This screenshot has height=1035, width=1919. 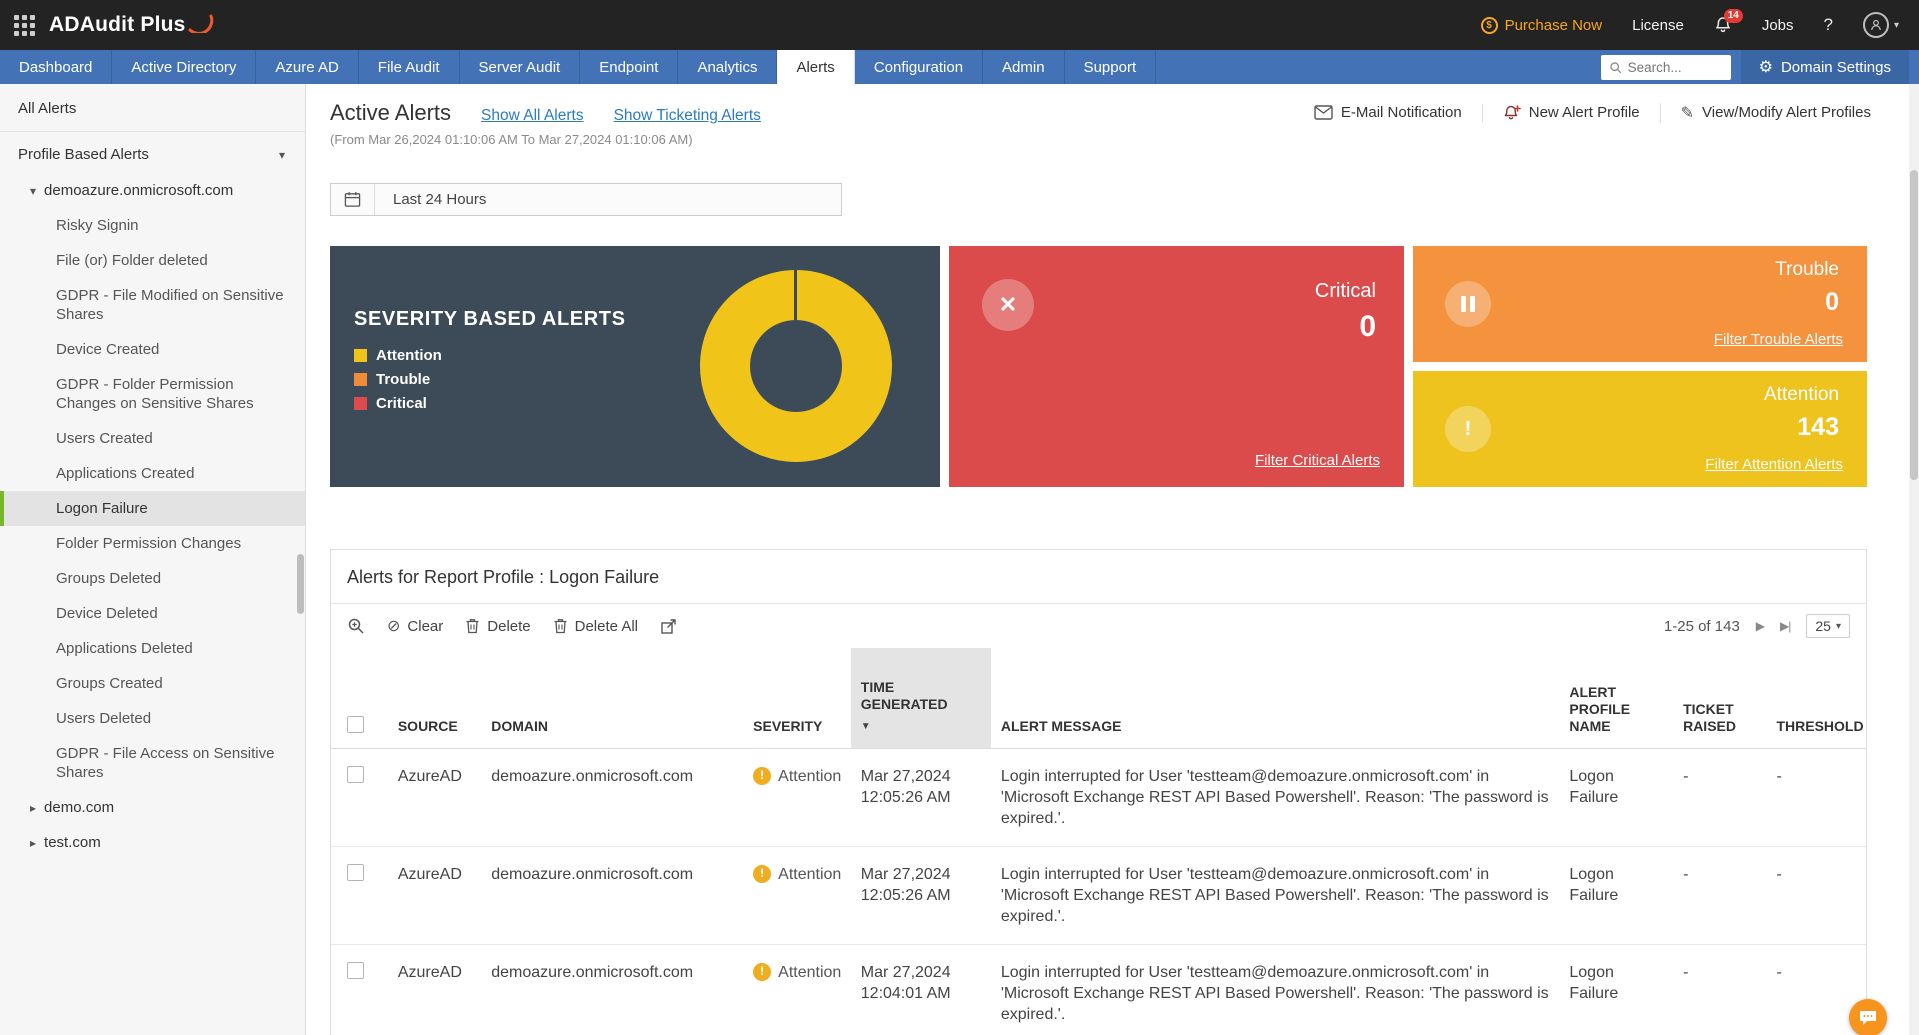 I want to click on tab-dashboard: Dashboard, so click(x=56, y=67).